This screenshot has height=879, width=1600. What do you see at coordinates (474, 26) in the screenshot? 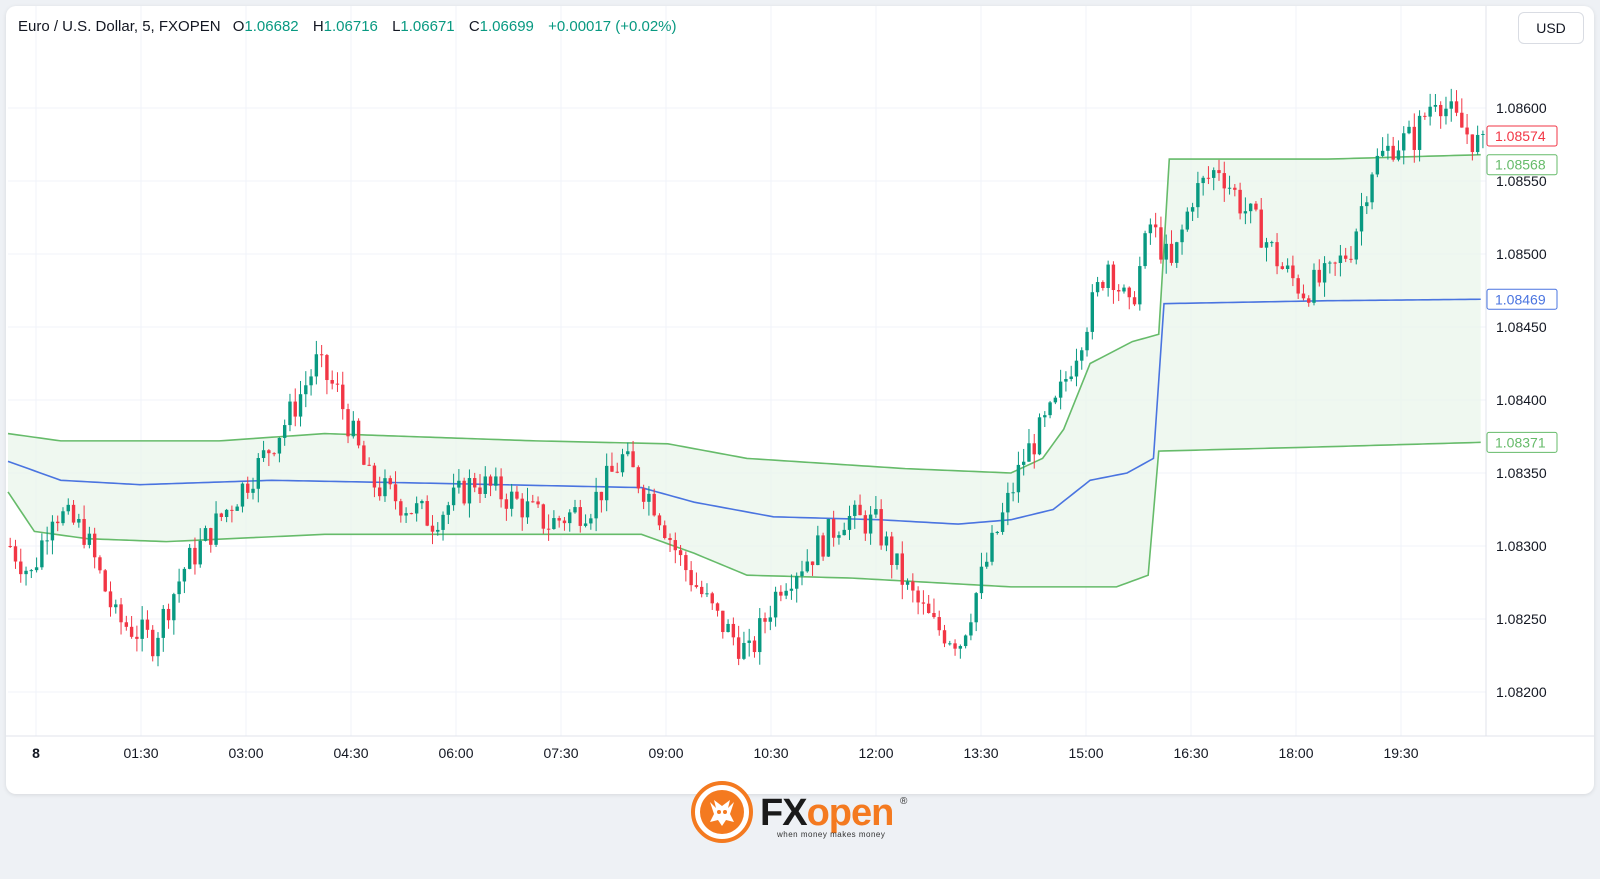
I see `close-label: C` at bounding box center [474, 26].